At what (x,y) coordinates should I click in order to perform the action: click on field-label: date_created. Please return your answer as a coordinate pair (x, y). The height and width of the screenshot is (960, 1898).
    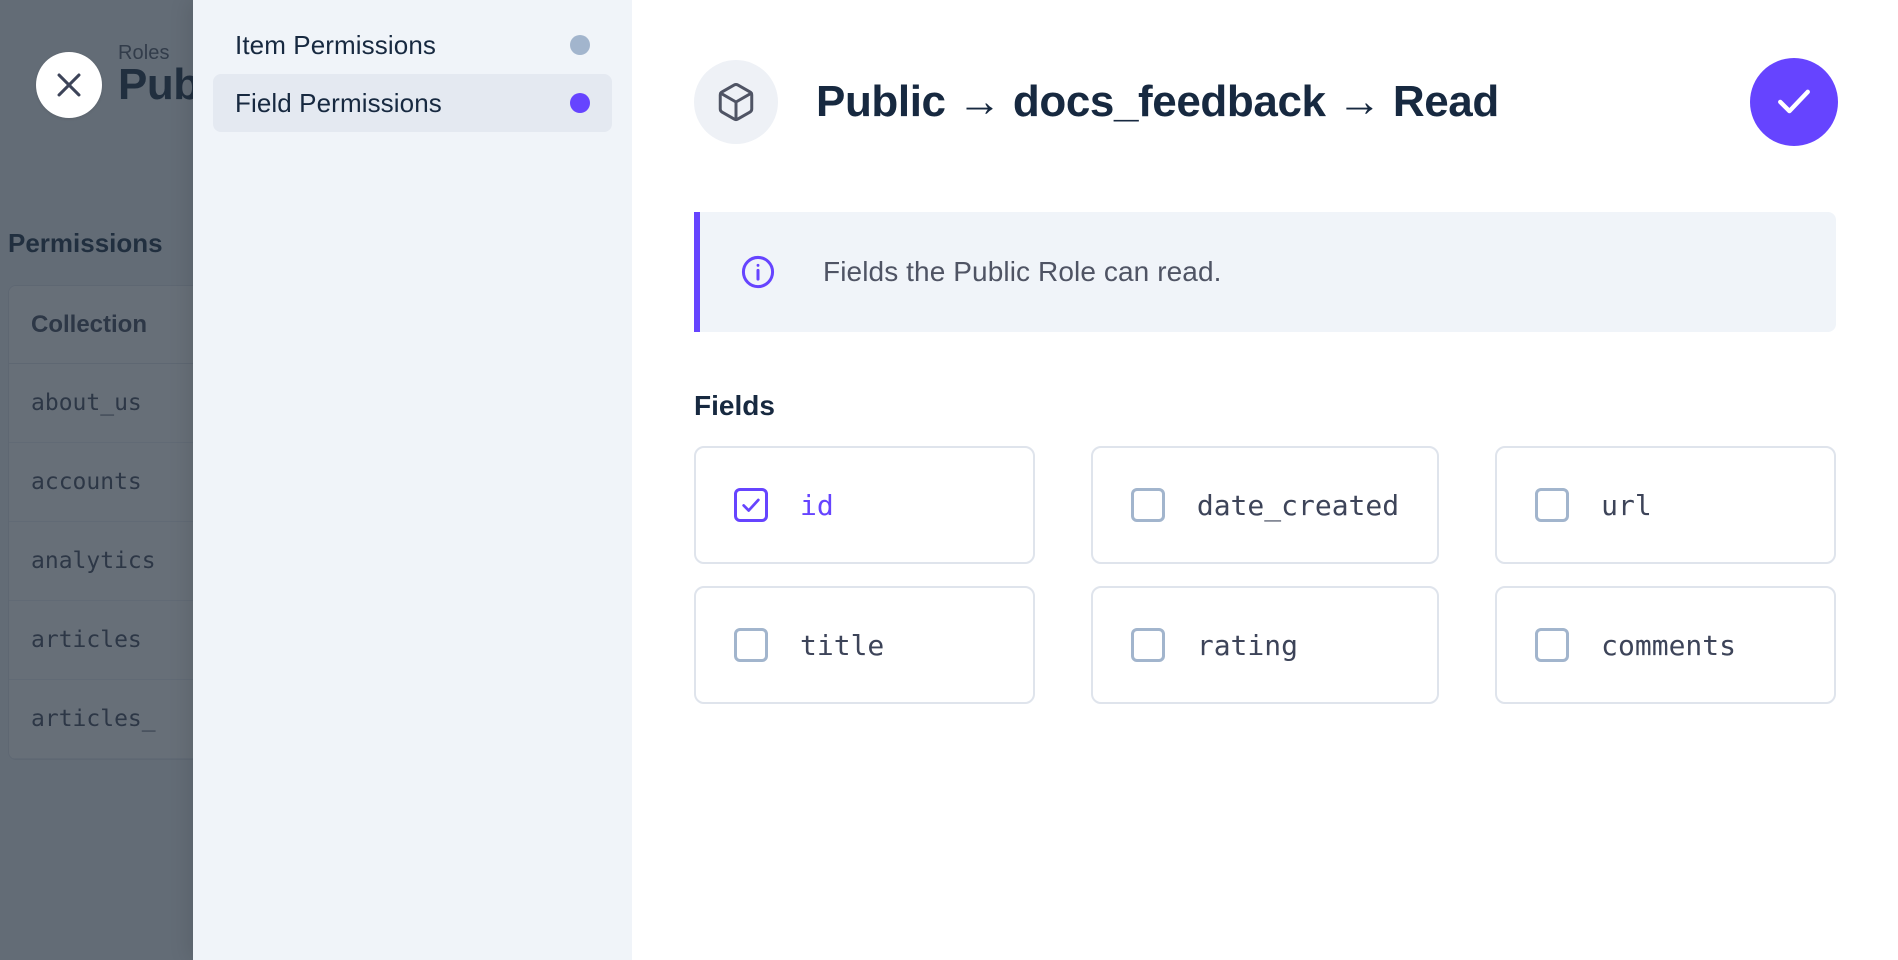
    Looking at the image, I should click on (1298, 505).